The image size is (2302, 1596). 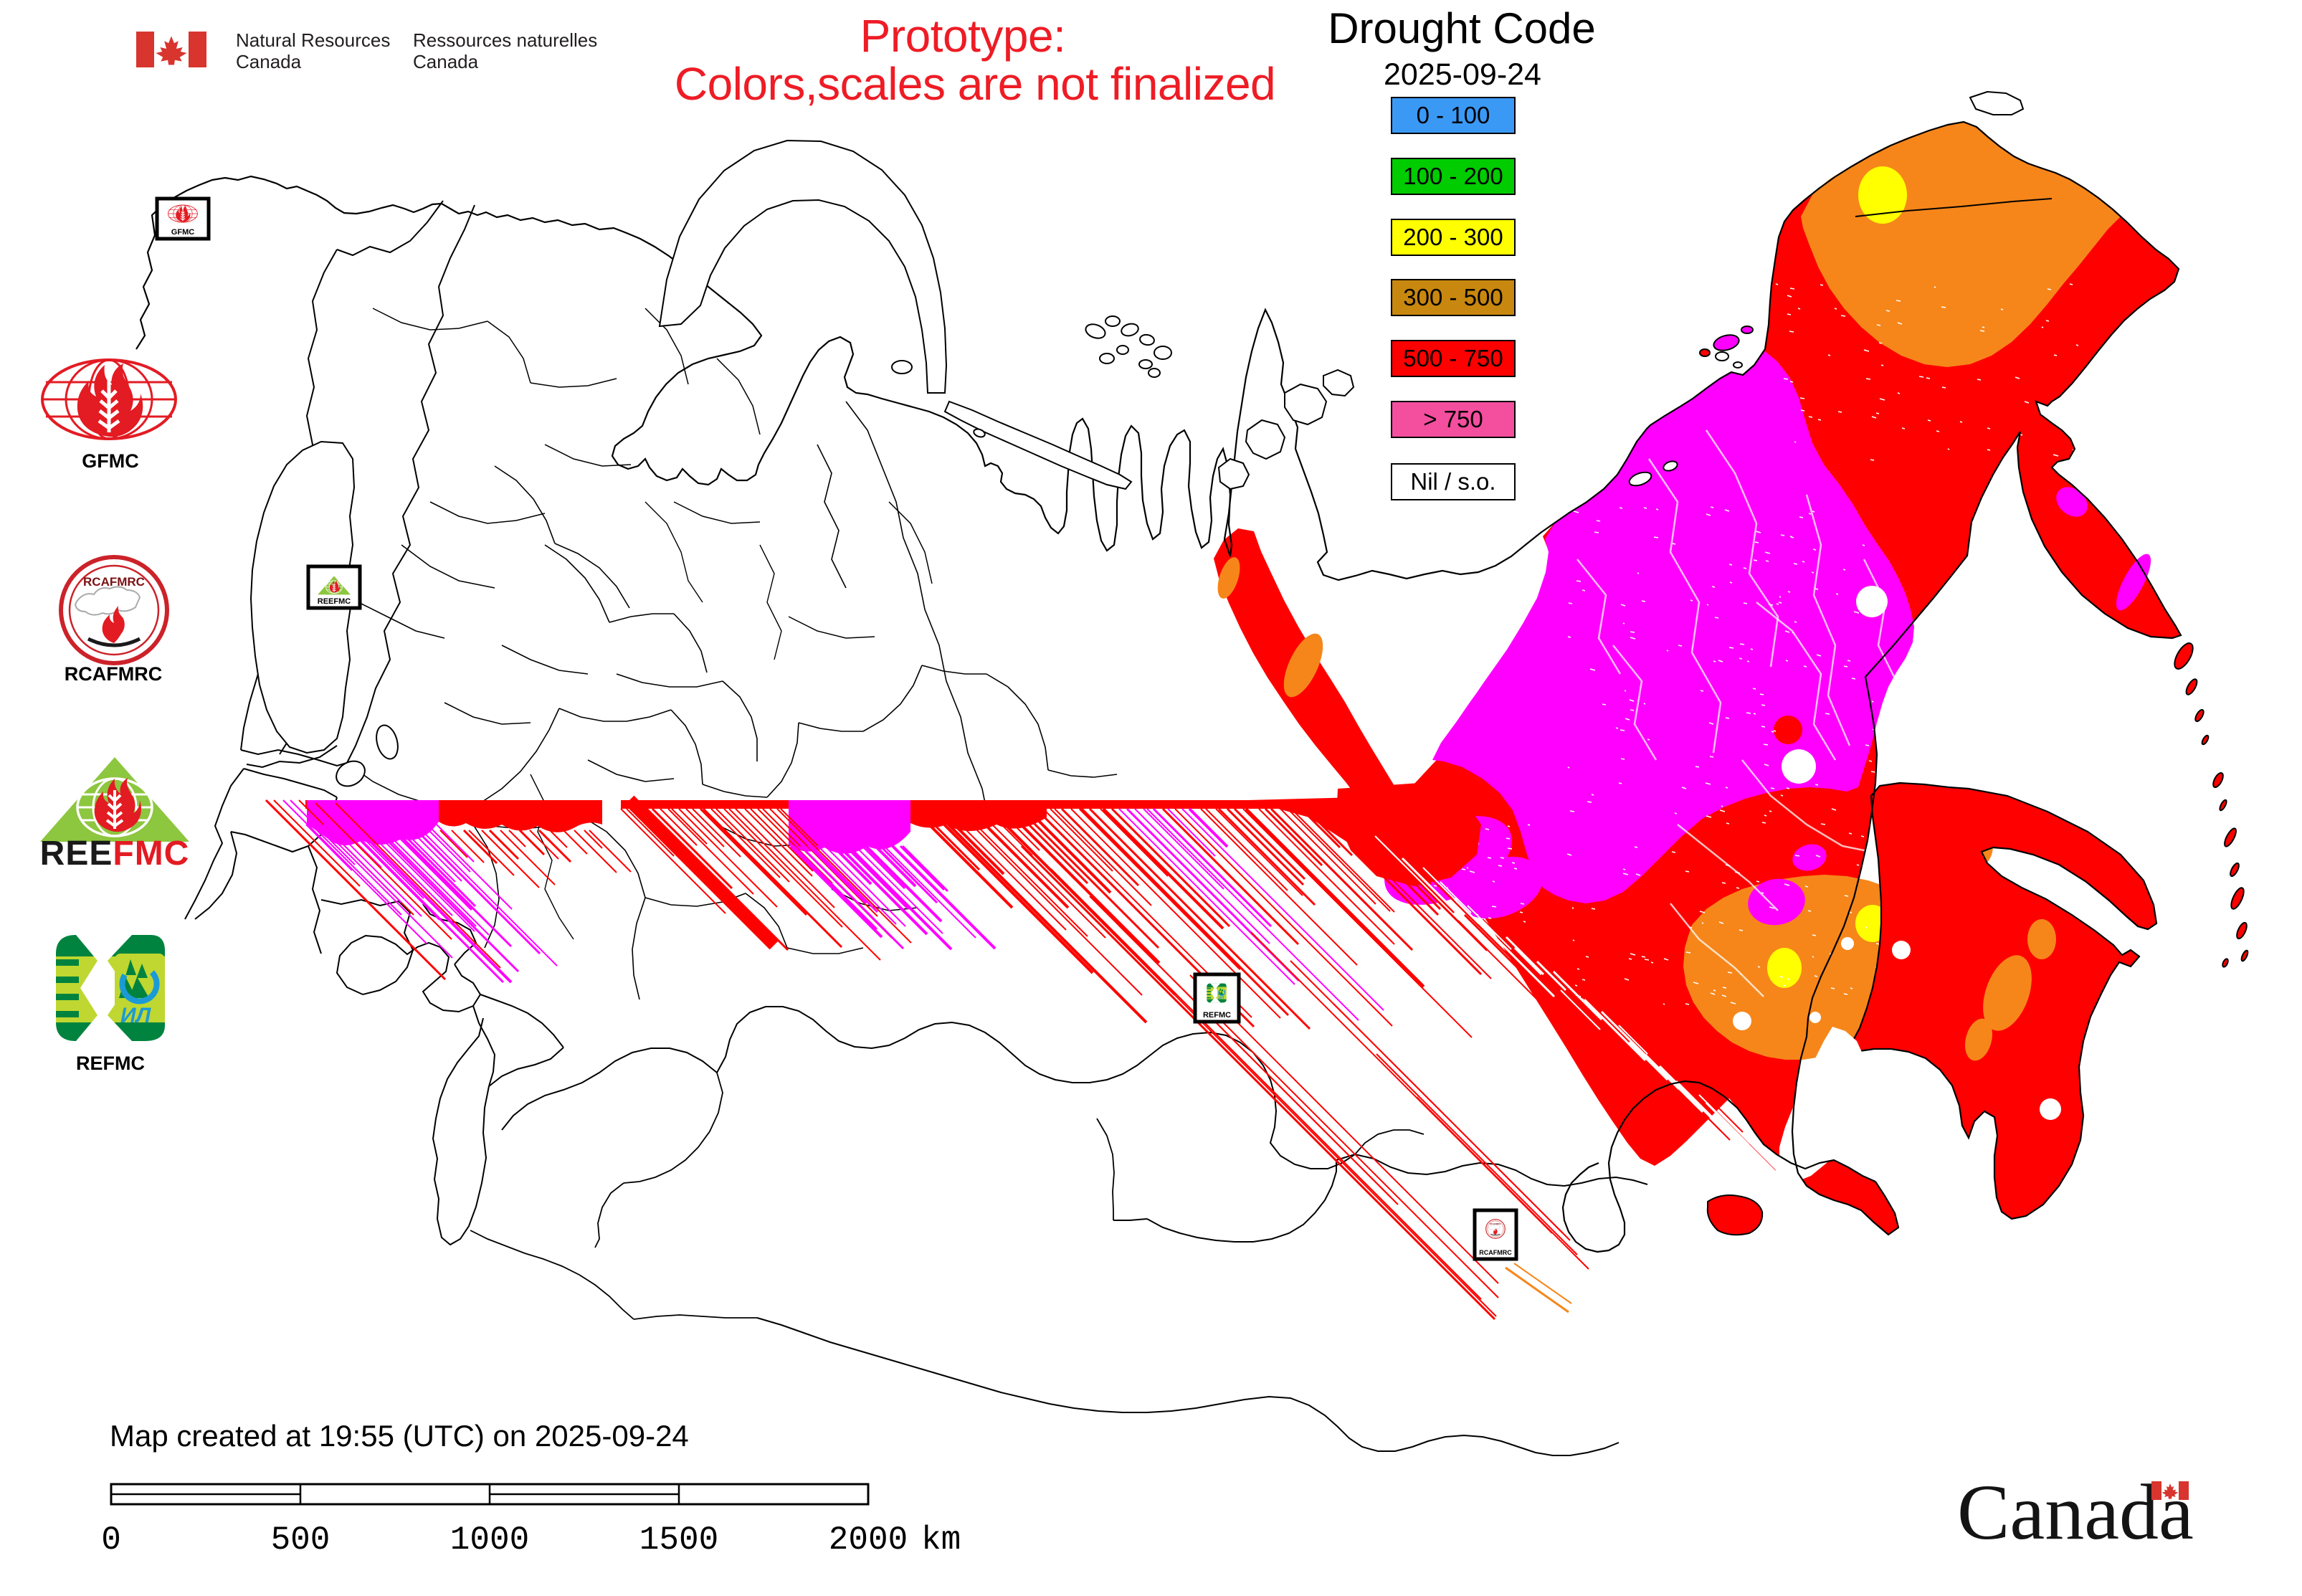 What do you see at coordinates (941, 1540) in the screenshot?
I see `svg-text: km` at bounding box center [941, 1540].